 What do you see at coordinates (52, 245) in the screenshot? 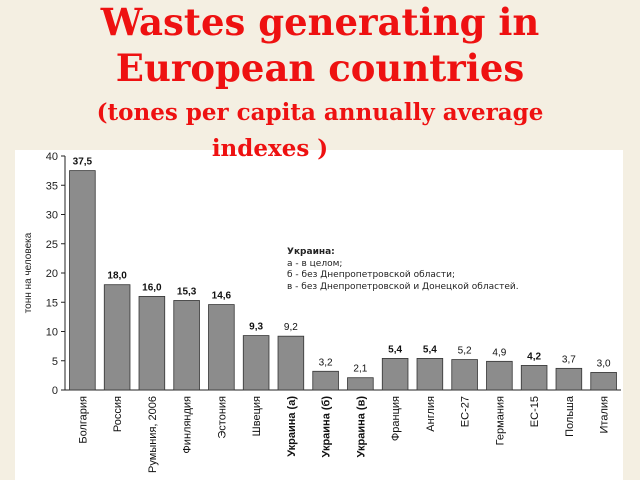
I see `y-tick-label: 25` at bounding box center [52, 245].